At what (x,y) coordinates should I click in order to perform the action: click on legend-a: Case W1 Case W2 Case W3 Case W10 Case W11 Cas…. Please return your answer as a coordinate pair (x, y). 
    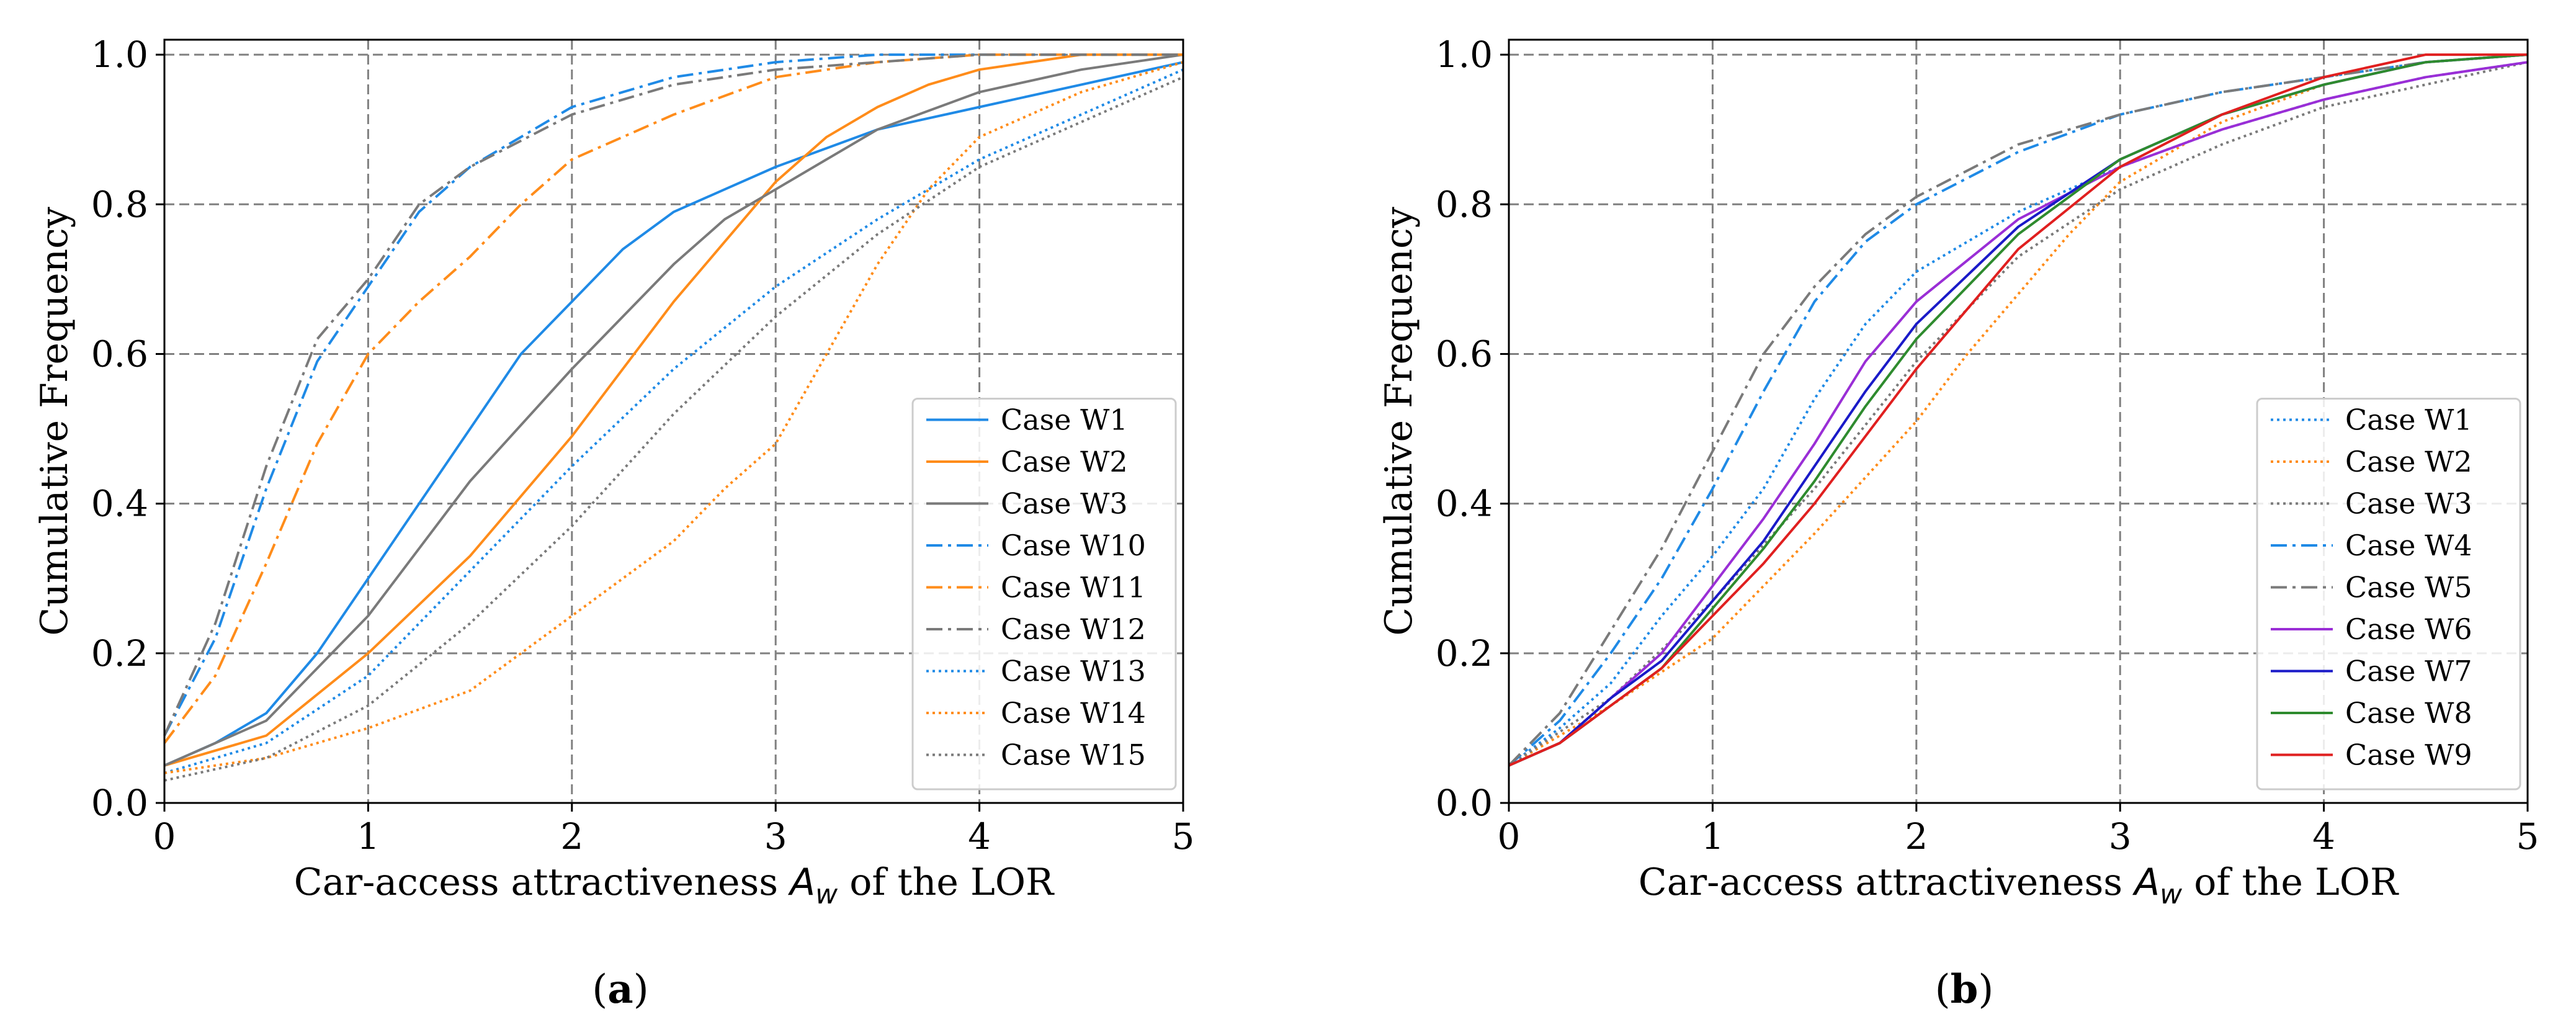
    Looking at the image, I should click on (1044, 595).